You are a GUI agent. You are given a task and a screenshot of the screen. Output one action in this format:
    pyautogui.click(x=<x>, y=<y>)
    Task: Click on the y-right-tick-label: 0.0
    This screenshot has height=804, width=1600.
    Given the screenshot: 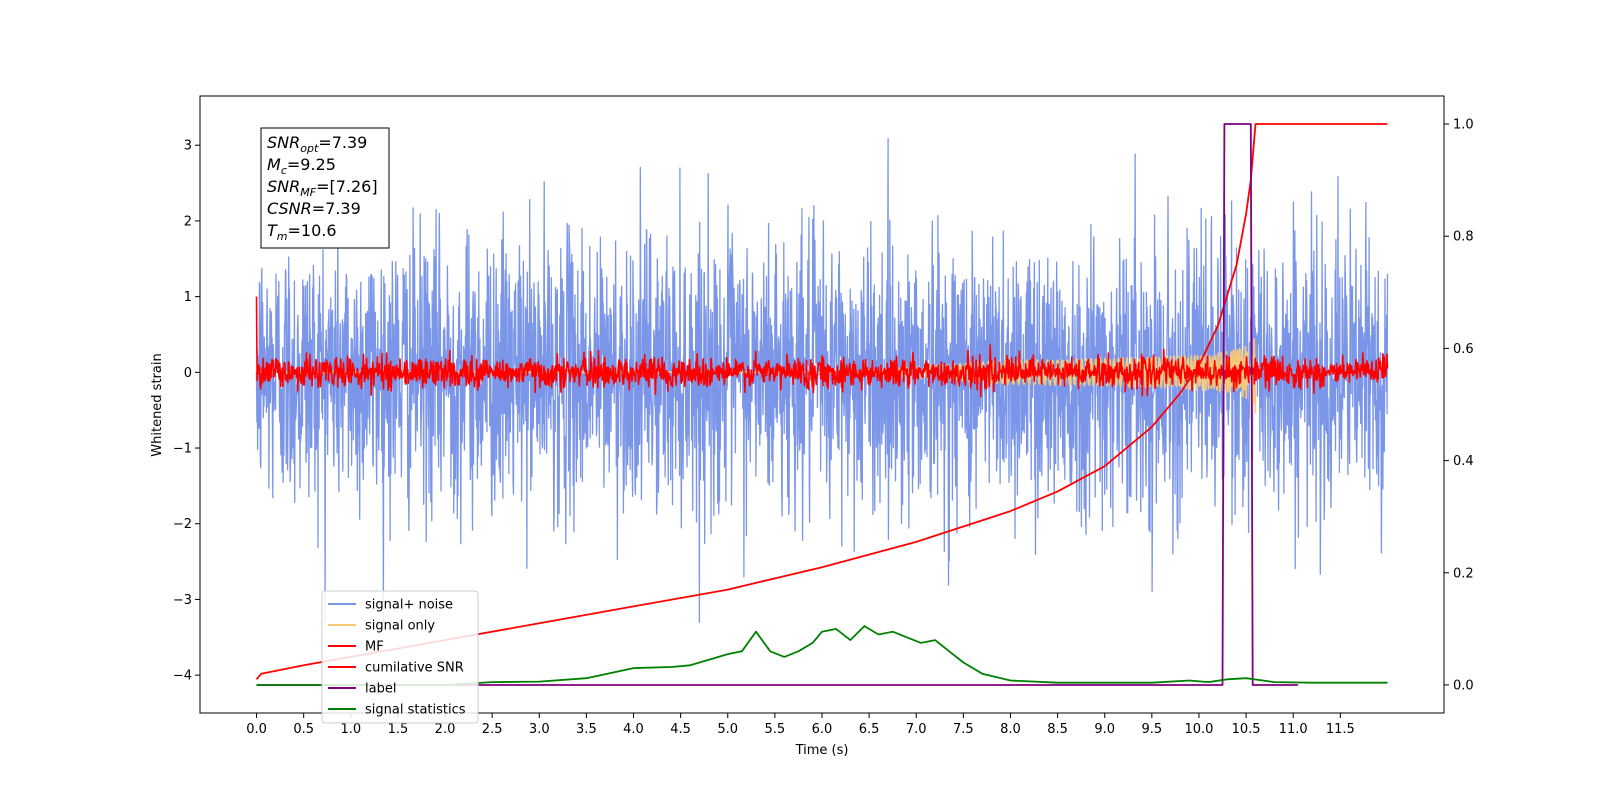 What is the action you would take?
    pyautogui.click(x=1463, y=685)
    